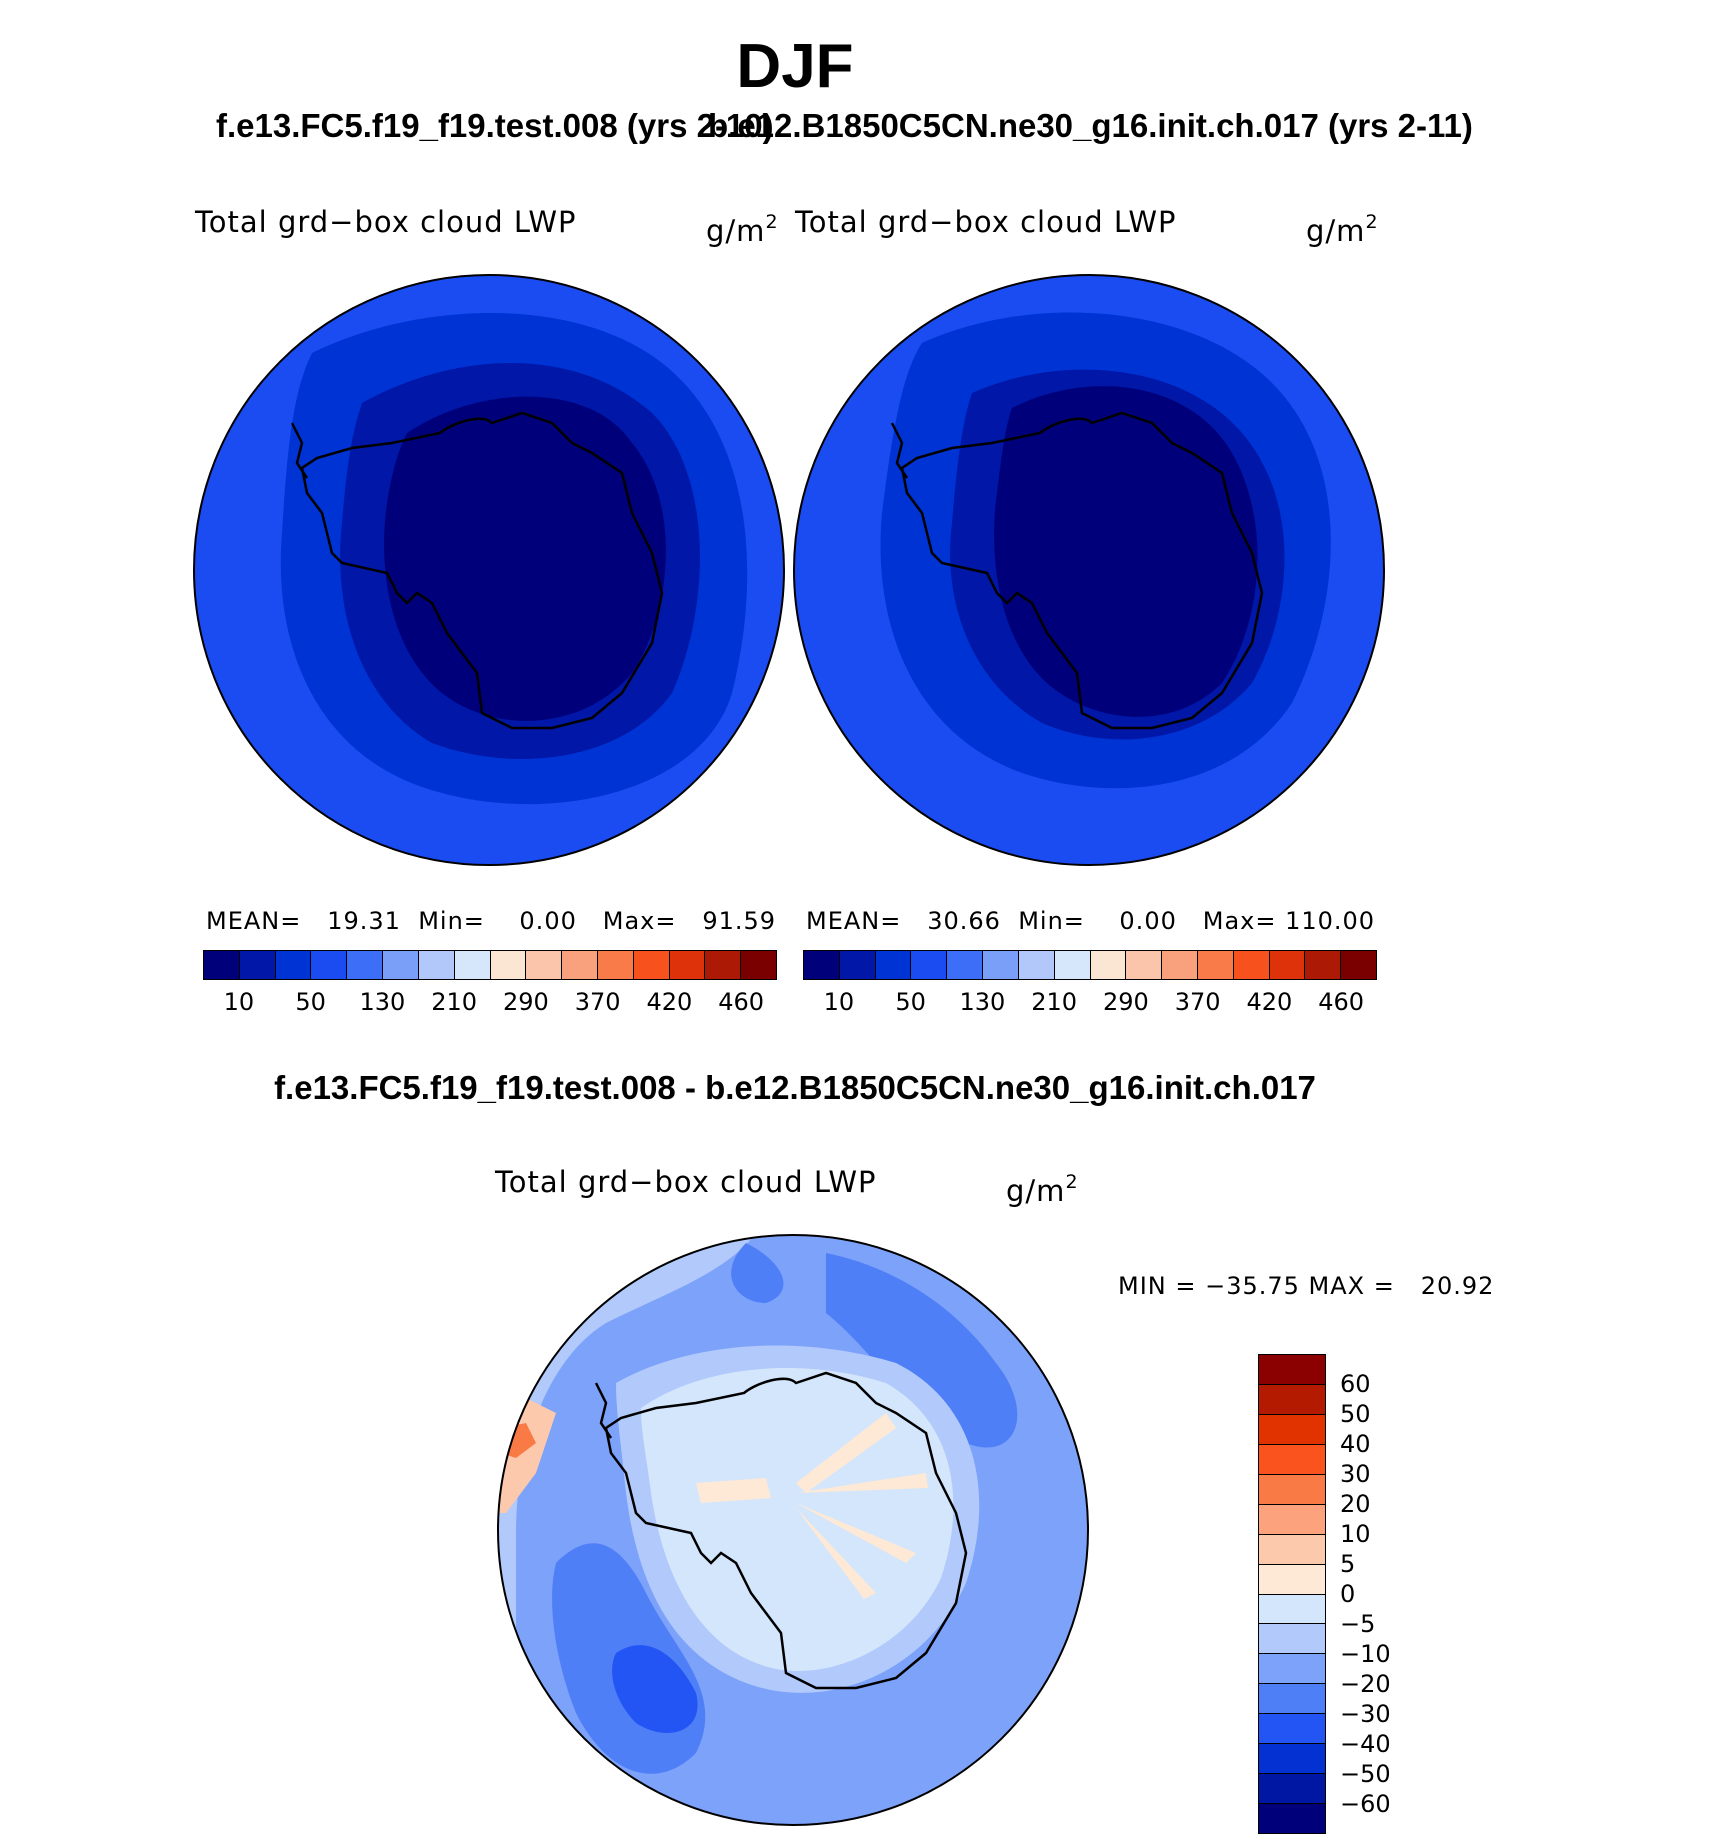 The image size is (1710, 1840). I want to click on colorbar-tick-label: 20, so click(1355, 1504).